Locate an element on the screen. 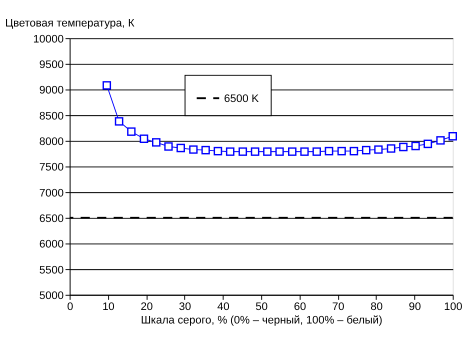  x-tick-label: 40 is located at coordinates (223, 306).